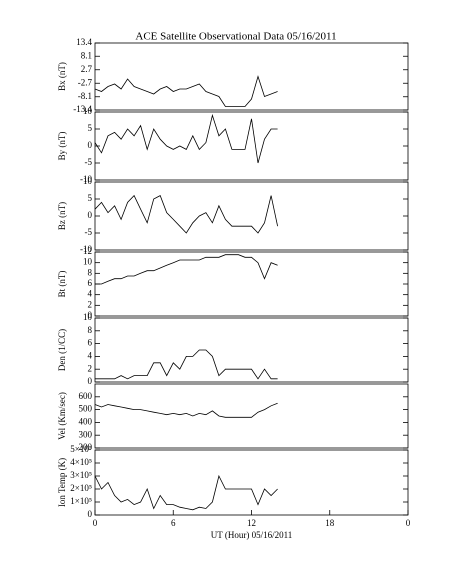 This screenshot has width=453, height=566. Describe the element at coordinates (85, 96) in the screenshot. I see `y-tick-label: -8.1` at that location.